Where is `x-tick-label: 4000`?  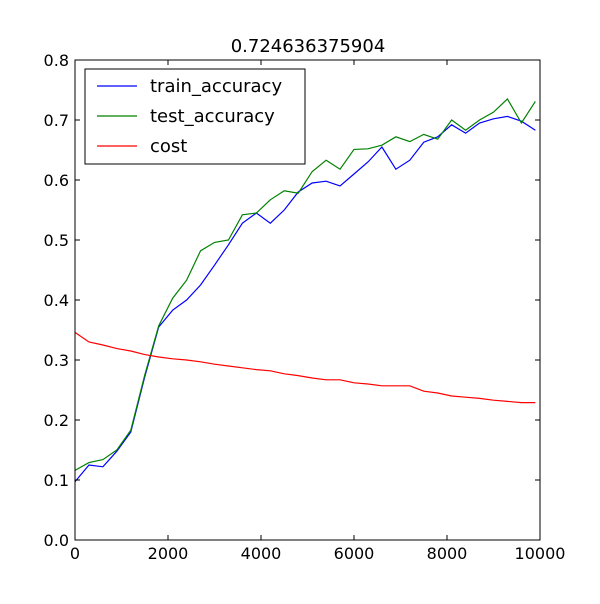
x-tick-label: 4000 is located at coordinates (261, 553).